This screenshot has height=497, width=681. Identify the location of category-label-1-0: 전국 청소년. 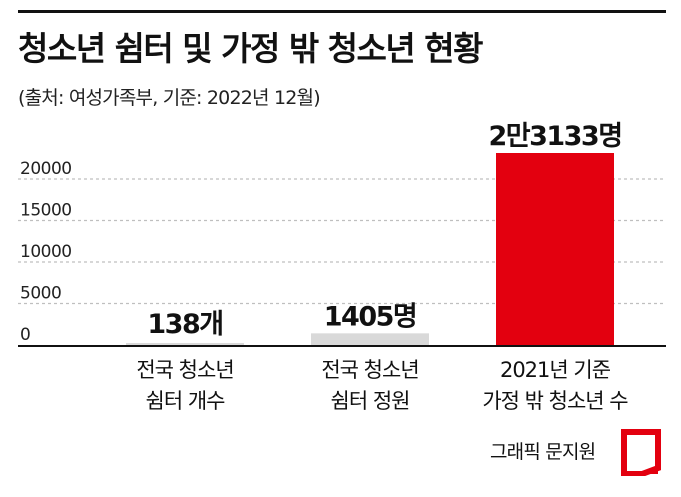
(369, 370).